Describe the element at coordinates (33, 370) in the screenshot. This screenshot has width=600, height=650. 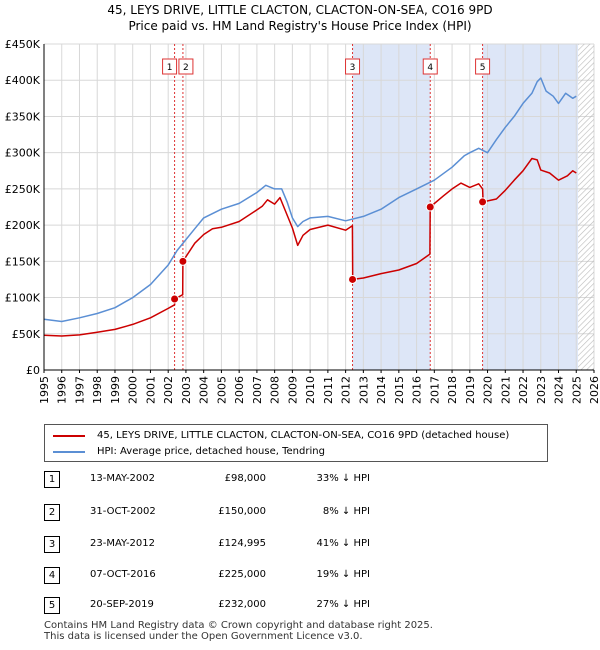
I see `y-tick-label: £0` at that location.